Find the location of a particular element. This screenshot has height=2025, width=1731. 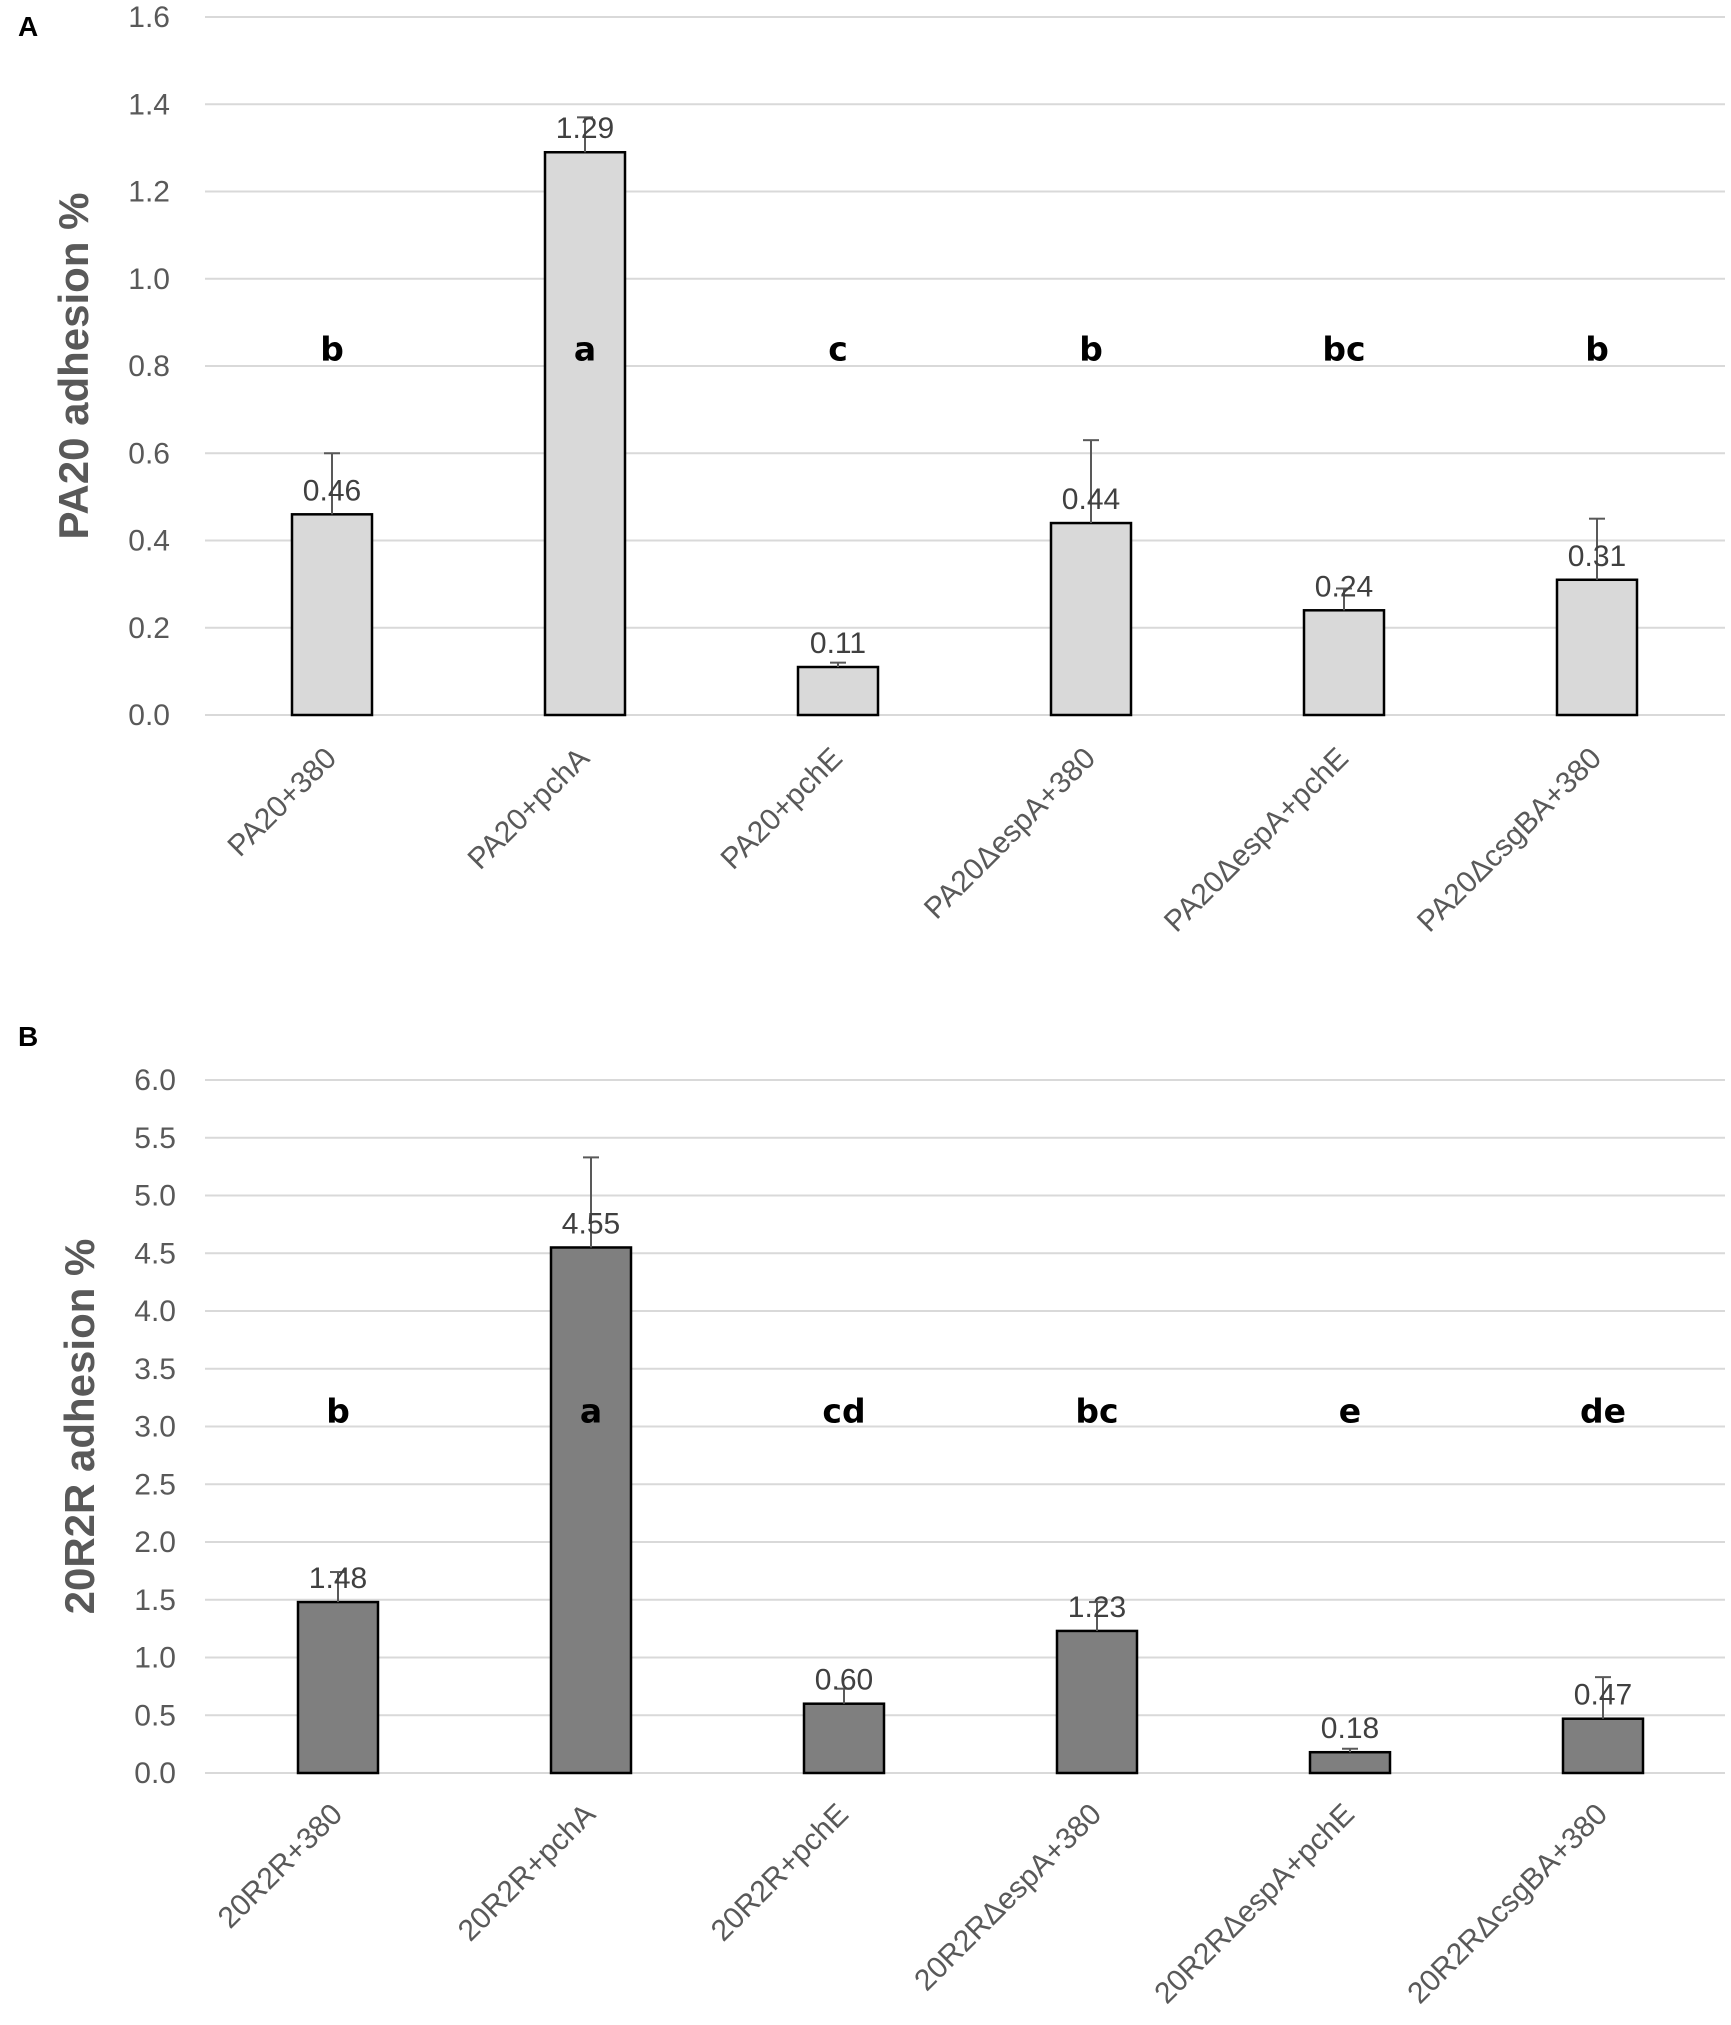

y-tick-label: 0.4 is located at coordinates (149, 541).